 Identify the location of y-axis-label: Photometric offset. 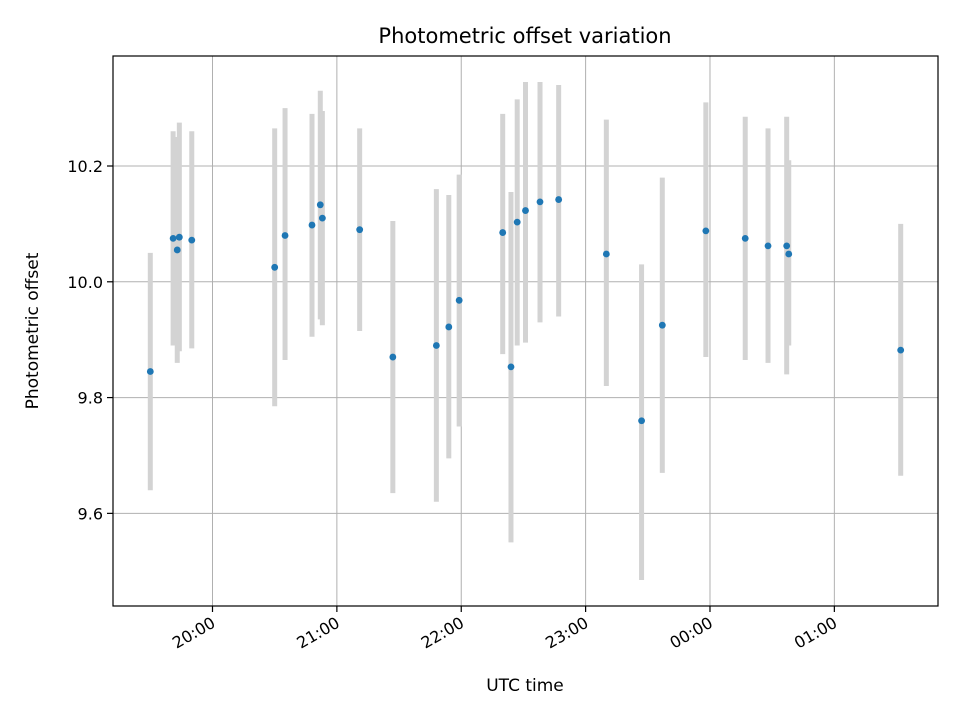
(33, 330).